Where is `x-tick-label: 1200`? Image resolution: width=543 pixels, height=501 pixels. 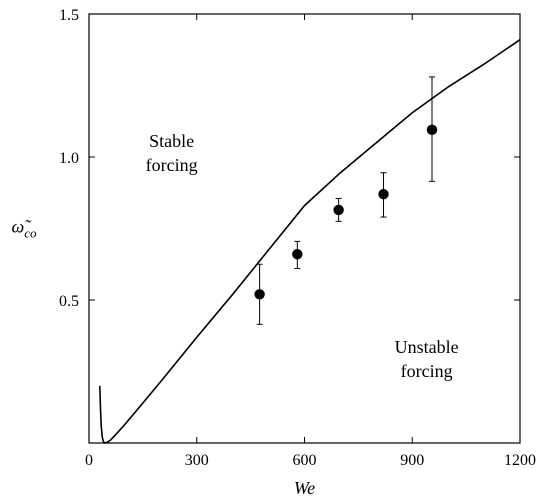
x-tick-label: 1200 is located at coordinates (520, 460).